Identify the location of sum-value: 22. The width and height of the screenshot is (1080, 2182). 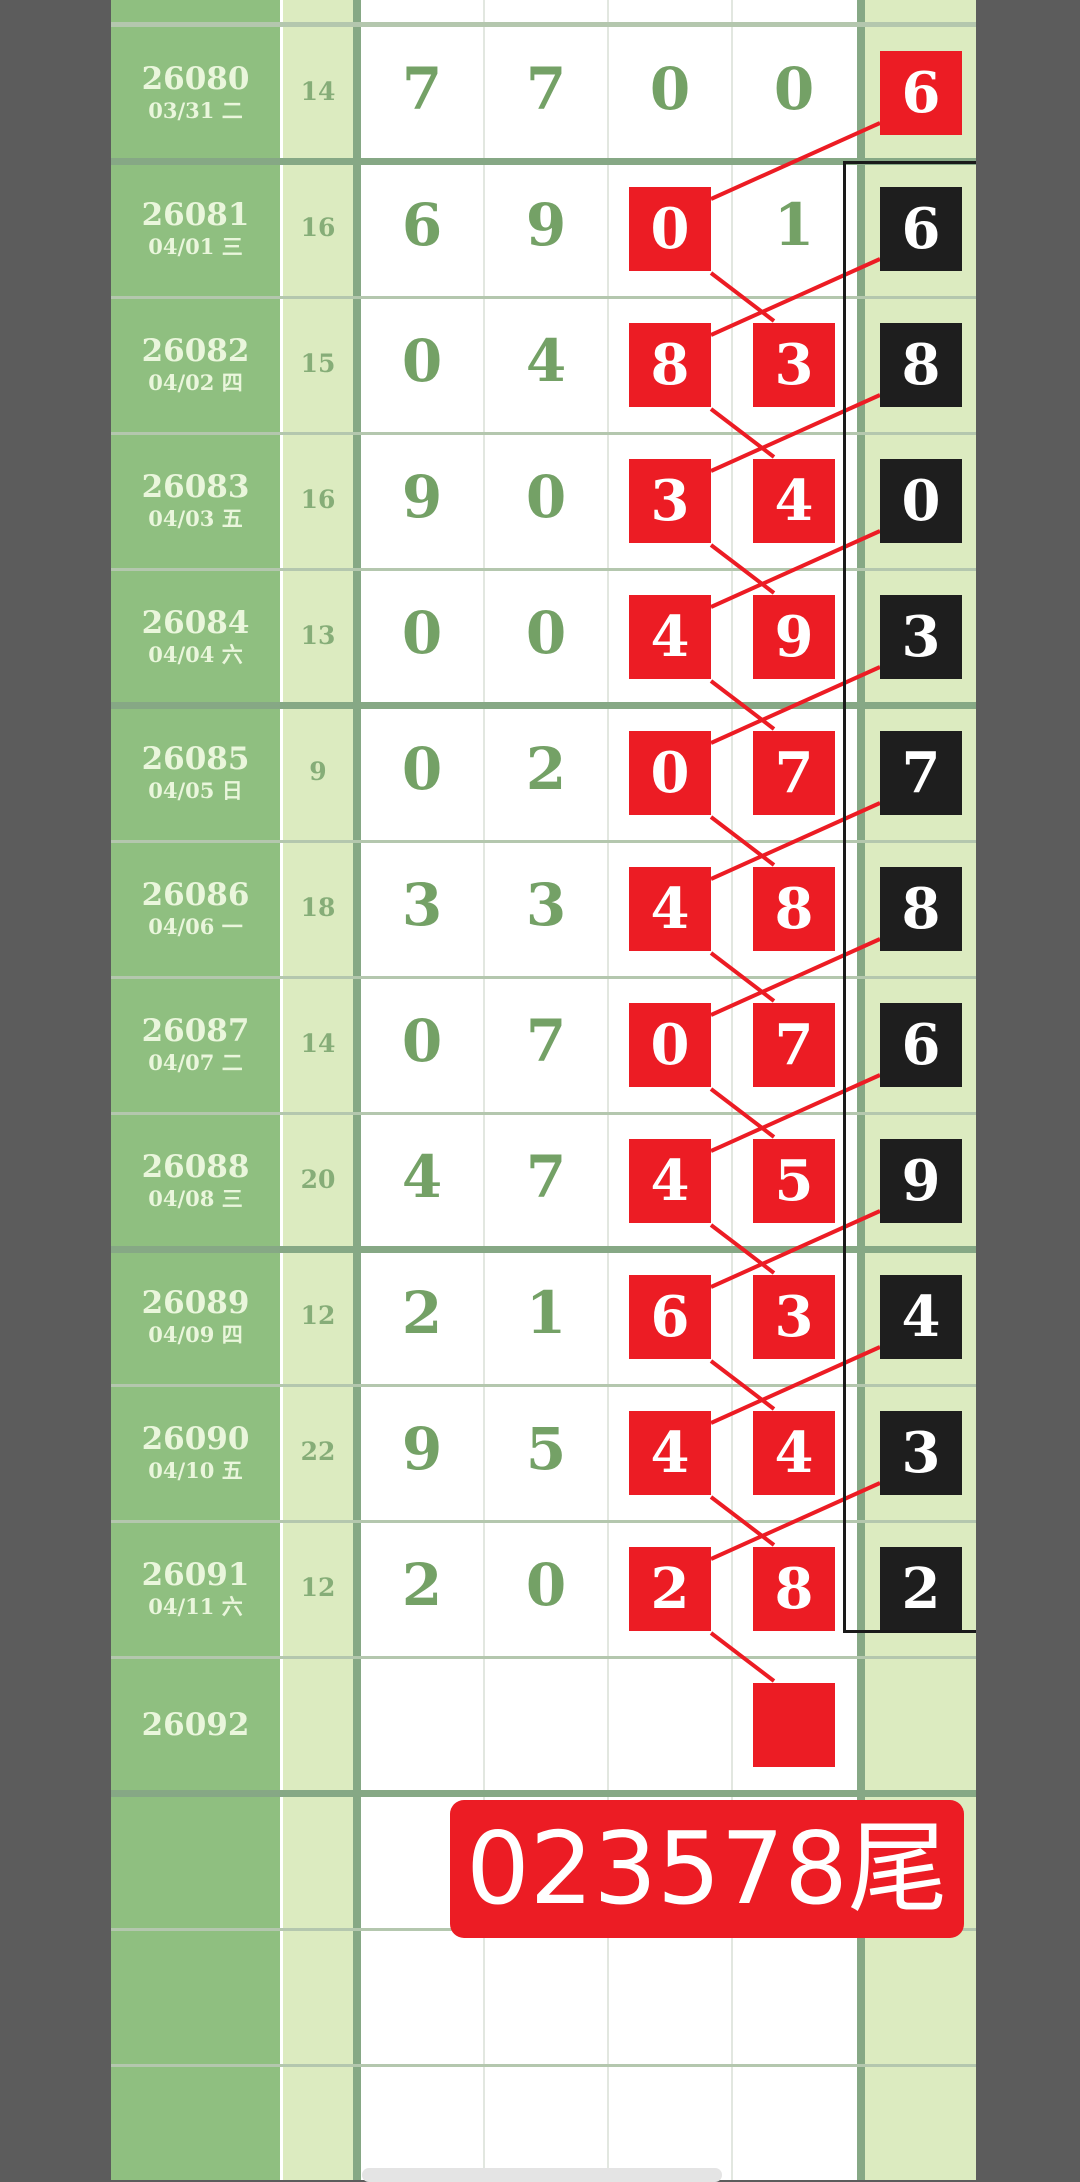
(318, 1451).